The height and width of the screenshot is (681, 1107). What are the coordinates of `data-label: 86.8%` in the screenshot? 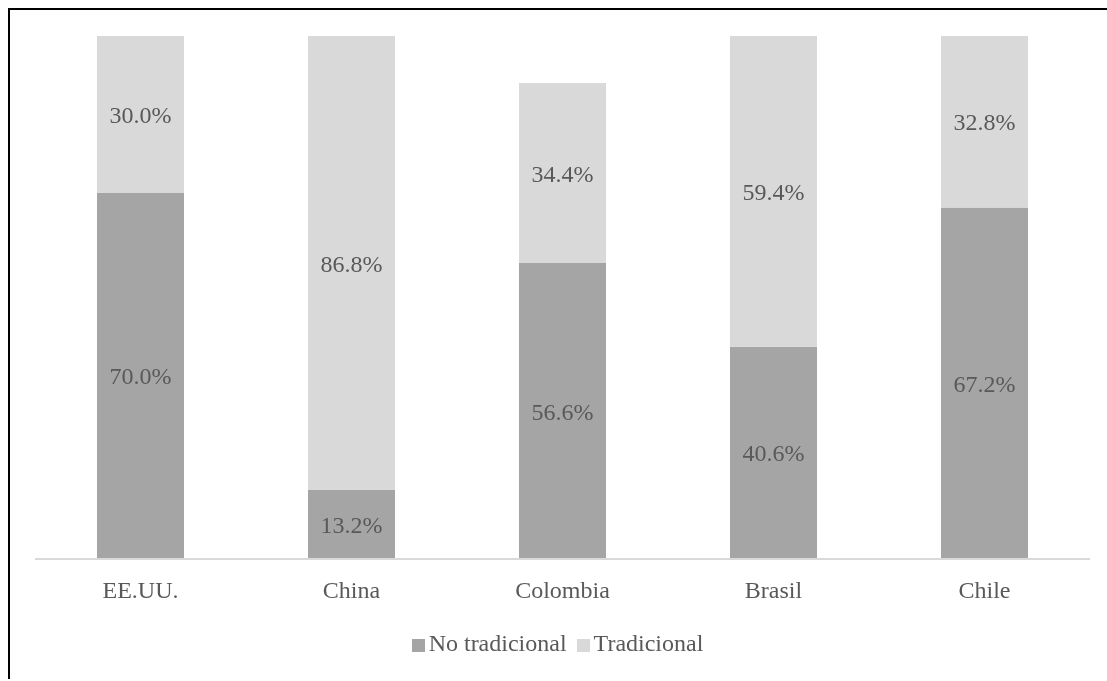 It's located at (351, 263).